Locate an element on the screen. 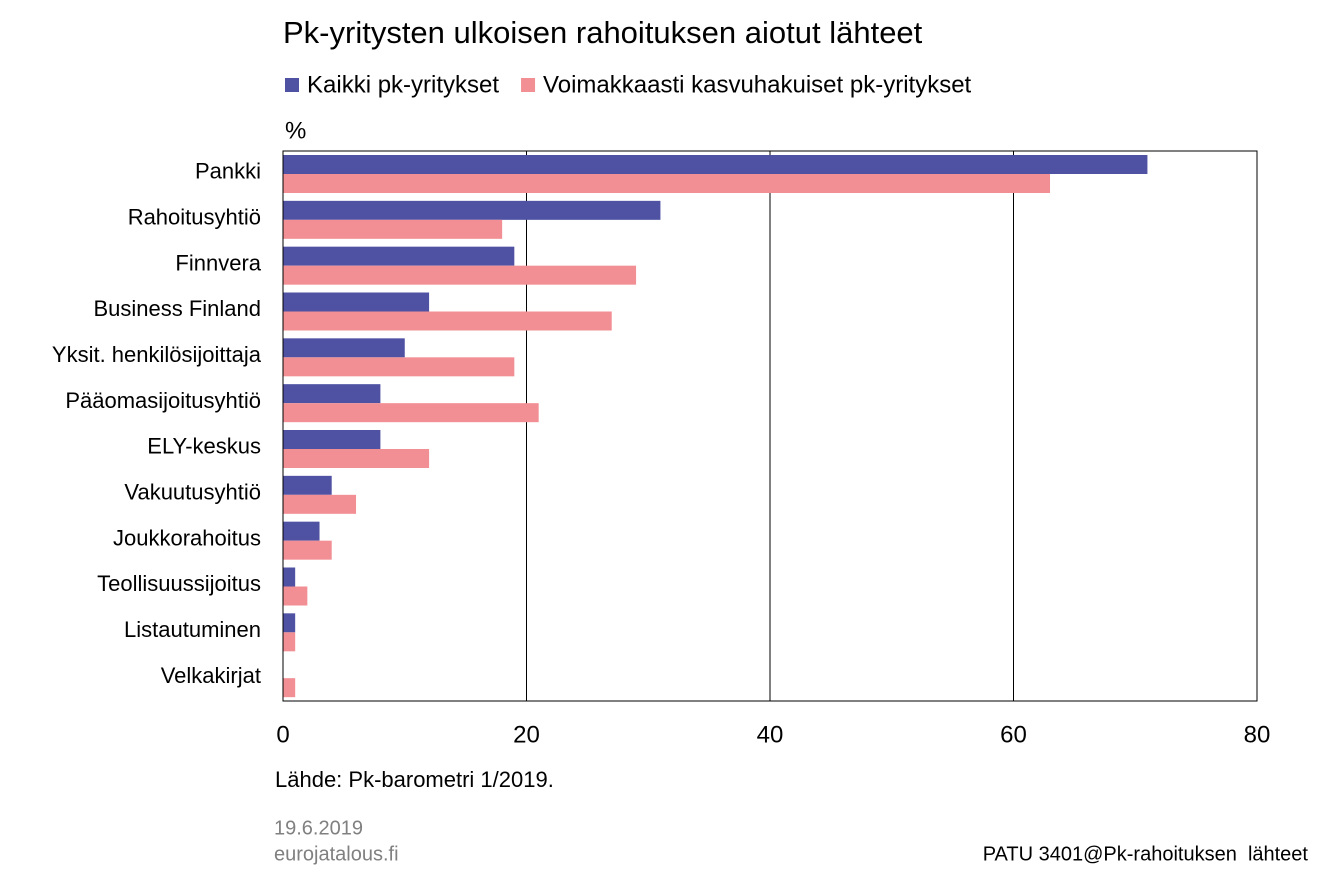 Image resolution: width=1341 pixels, height=876 pixels. x-tick-label: 60 is located at coordinates (1013, 734).